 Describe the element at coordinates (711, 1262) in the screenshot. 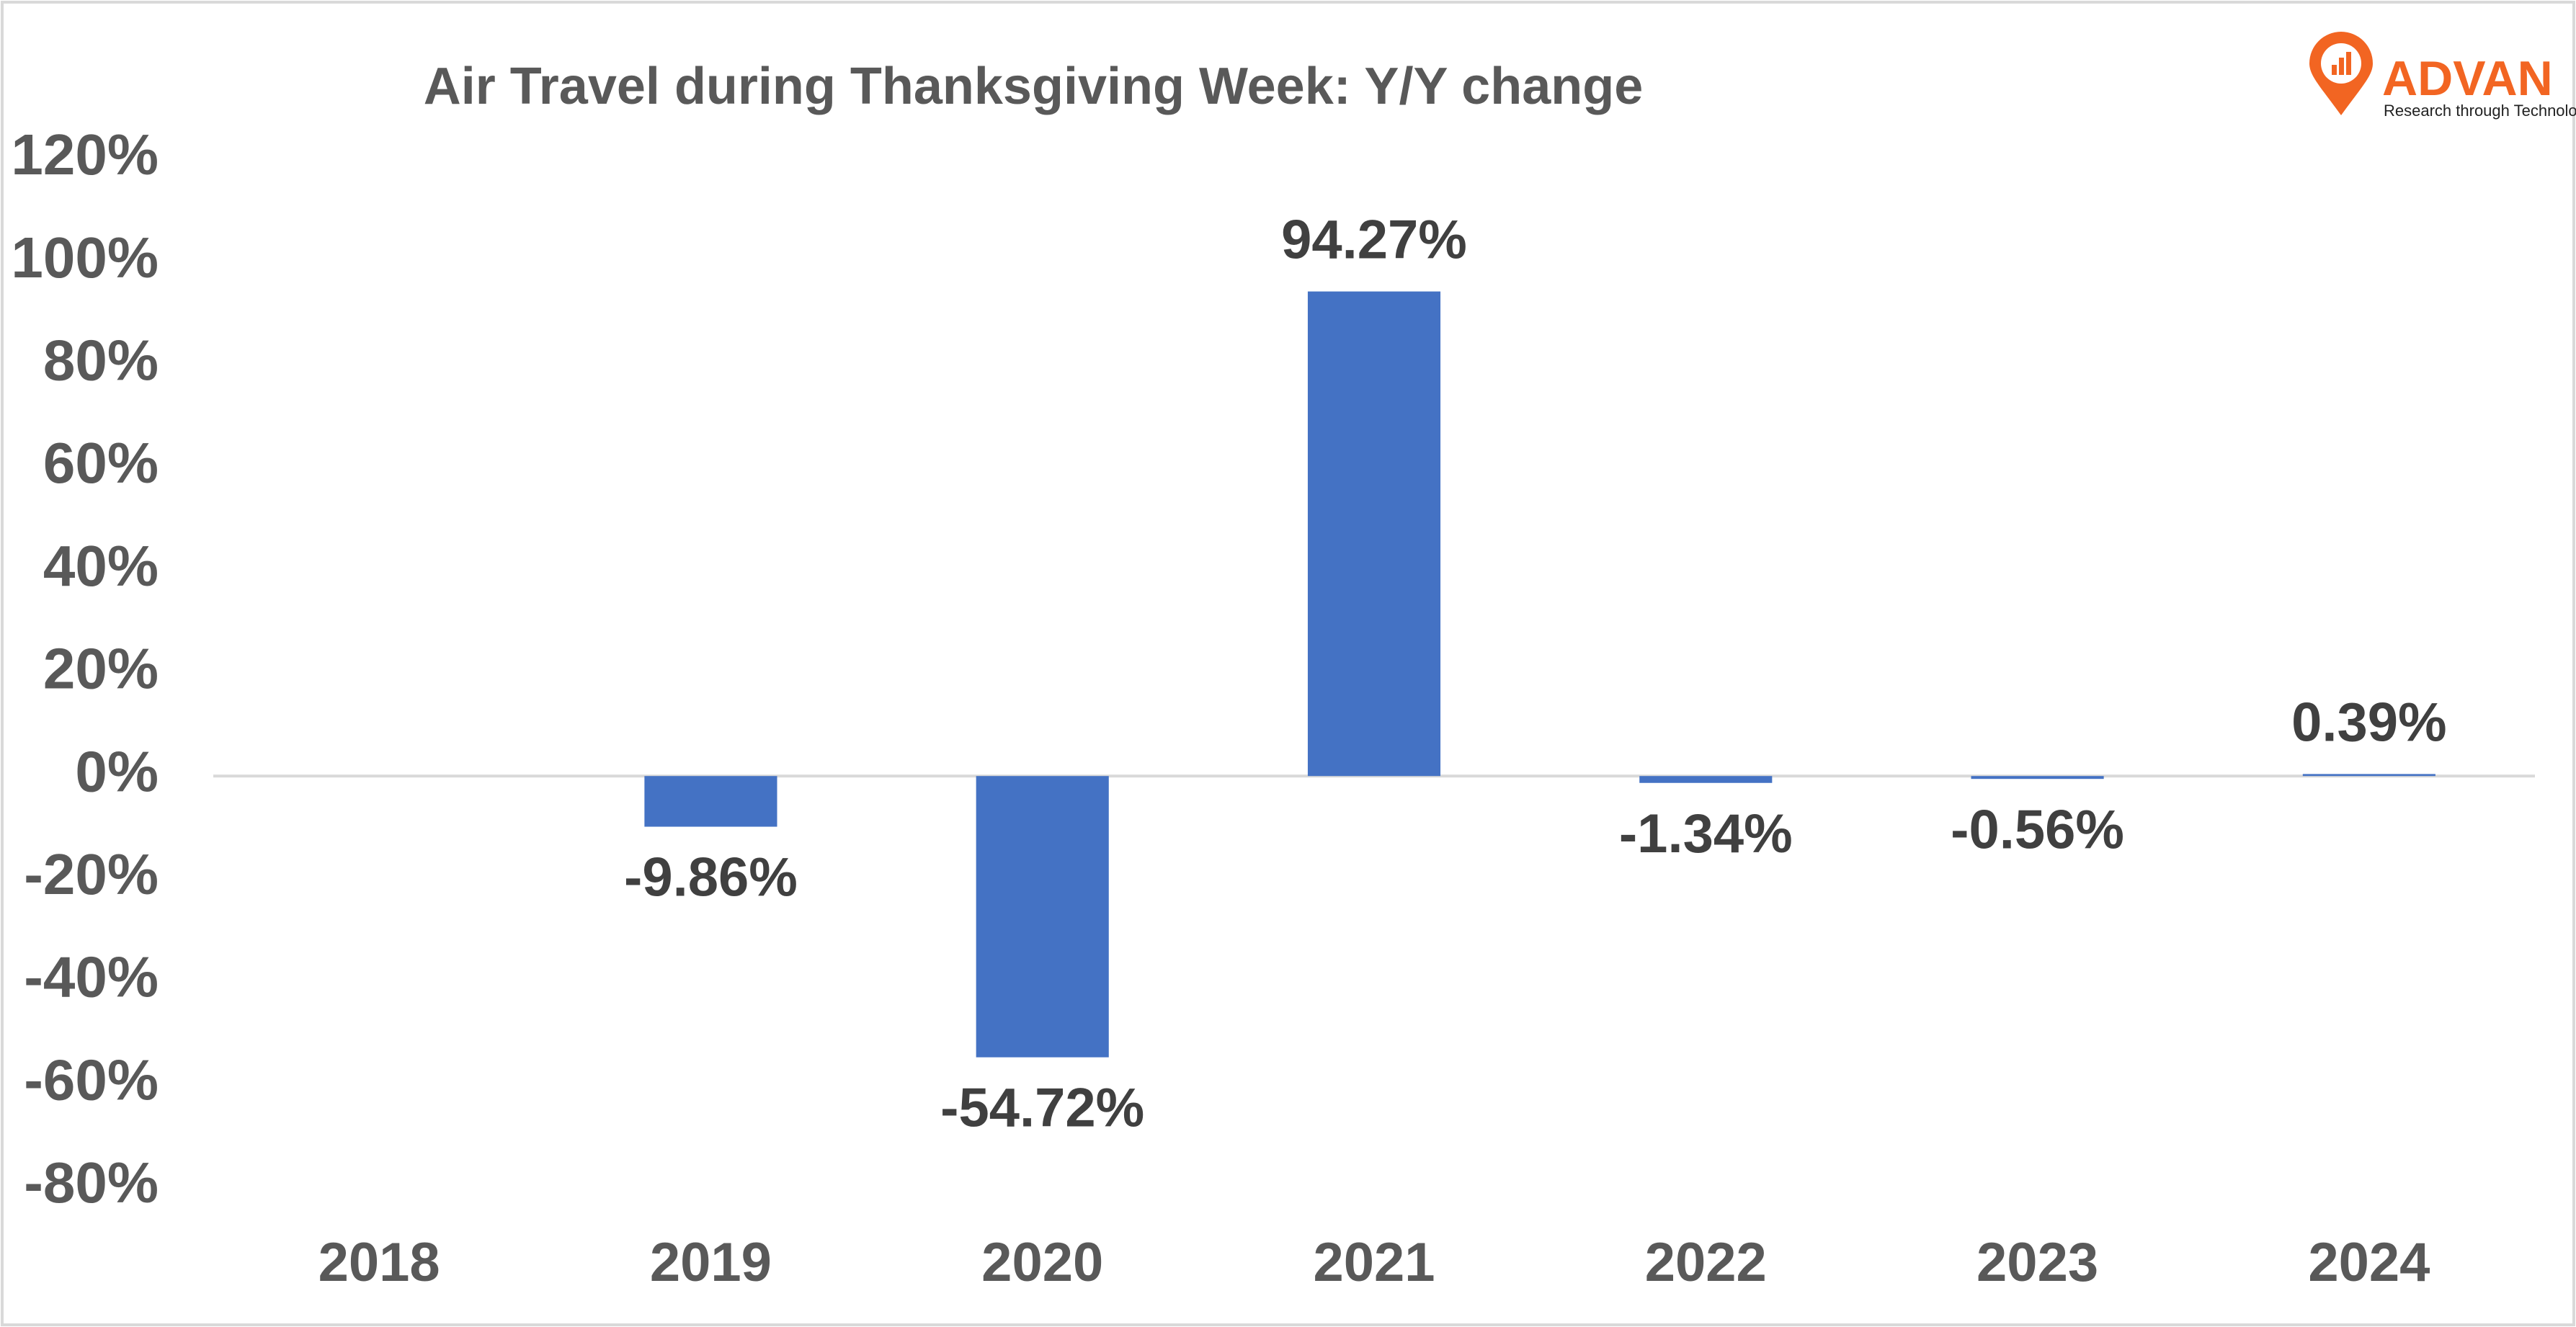

I see `x-tick-label: 2019` at that location.